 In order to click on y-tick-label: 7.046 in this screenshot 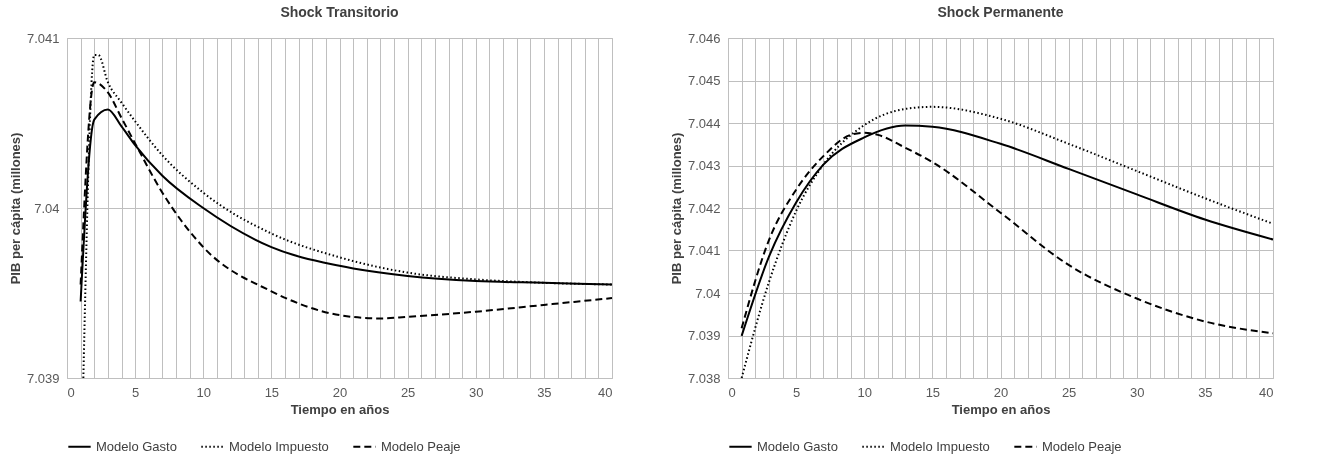, I will do `click(704, 38)`.